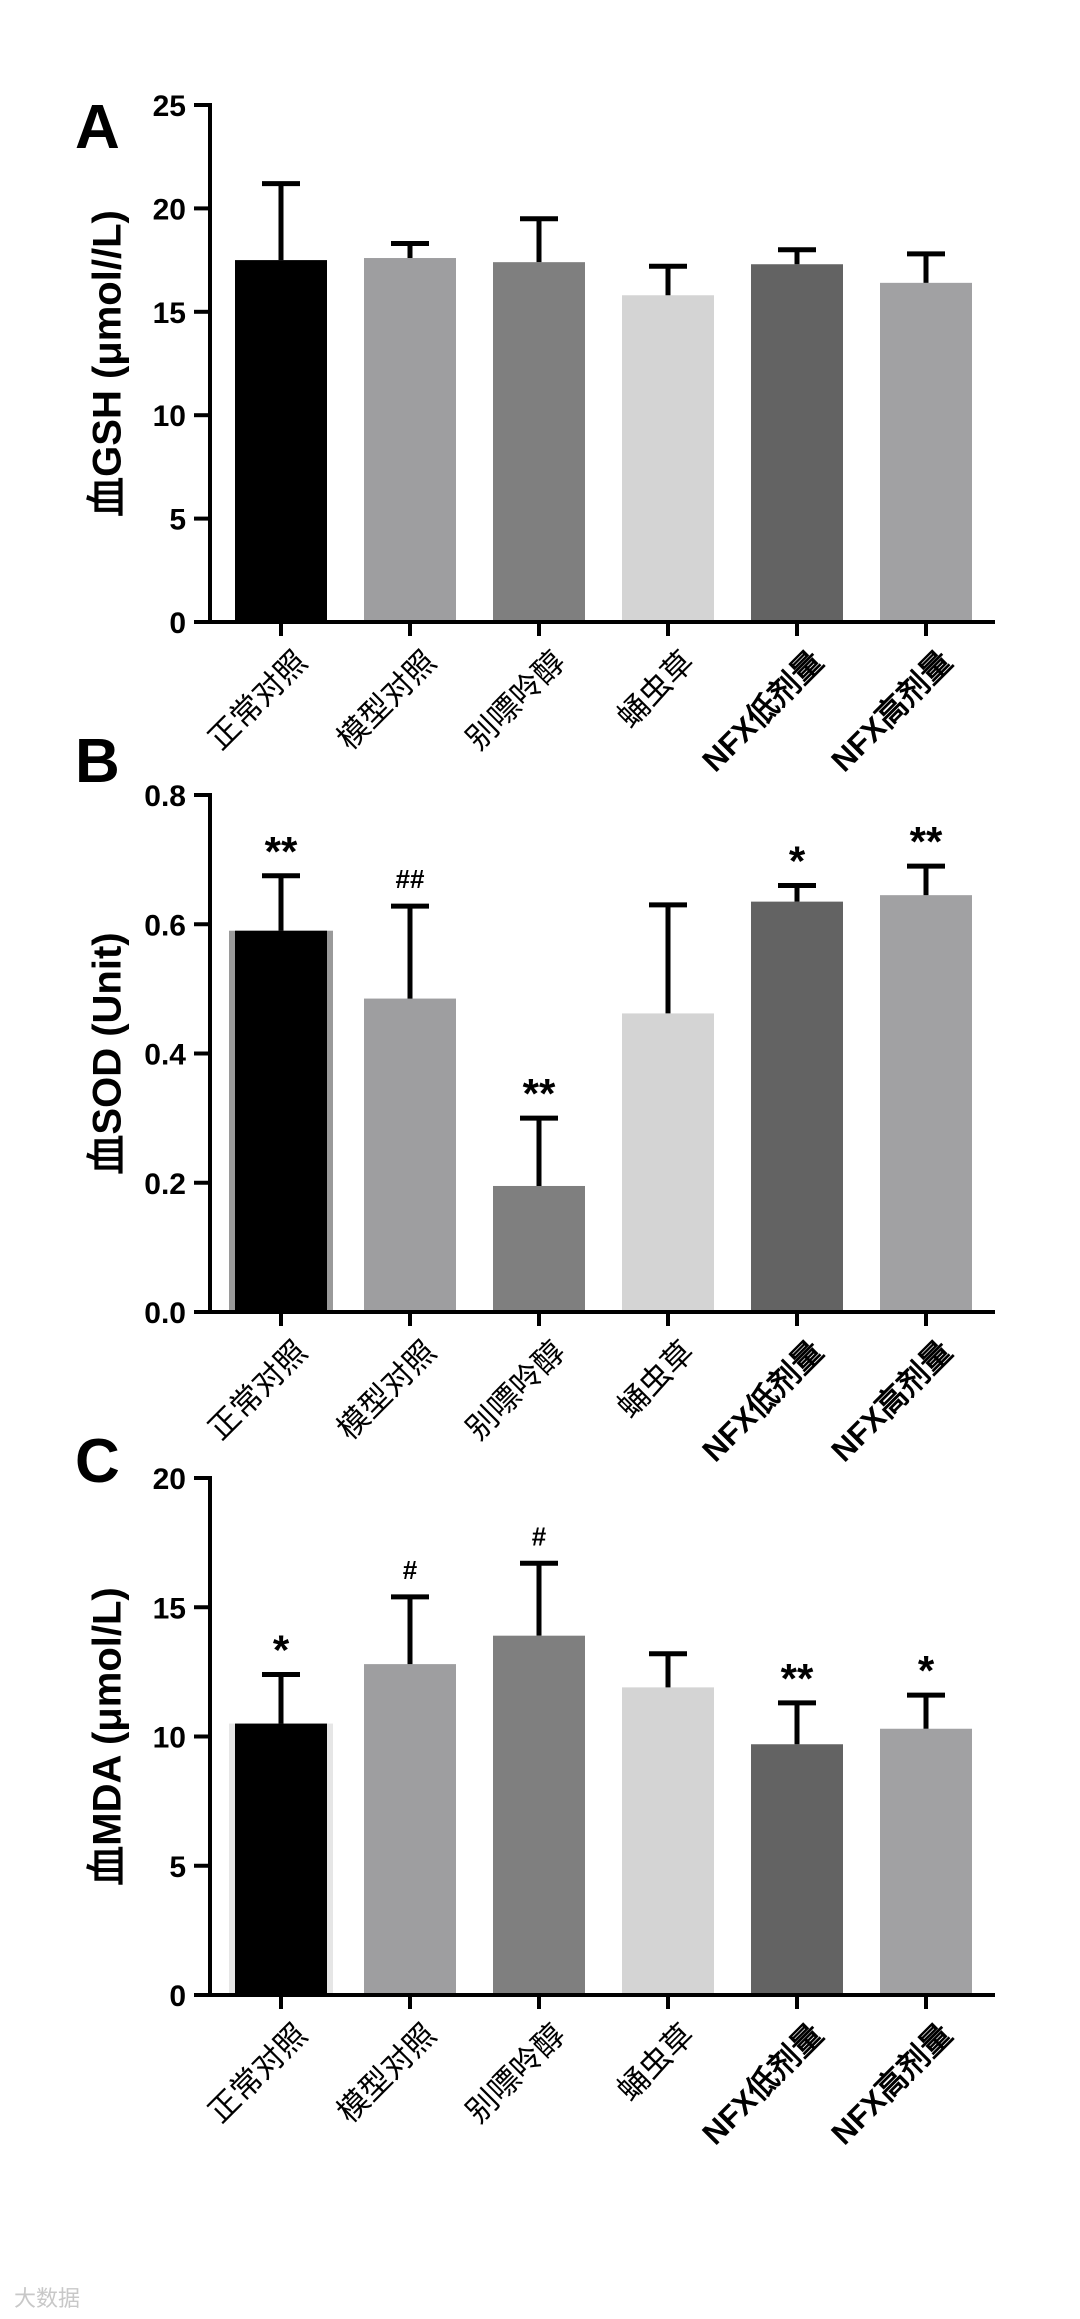  I want to click on y-axis-label: 血MDA (μmol/L), so click(108, 1736).